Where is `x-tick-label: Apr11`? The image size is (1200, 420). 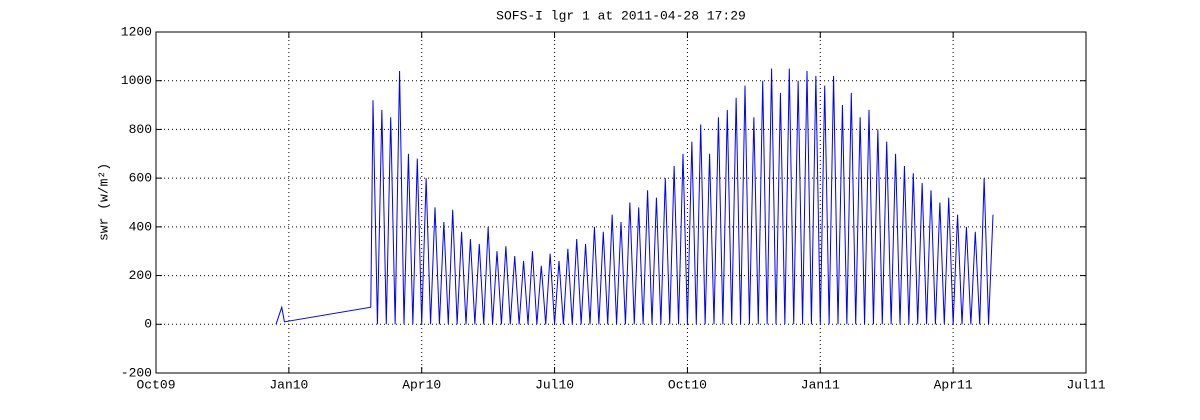 x-tick-label: Apr11 is located at coordinates (953, 384).